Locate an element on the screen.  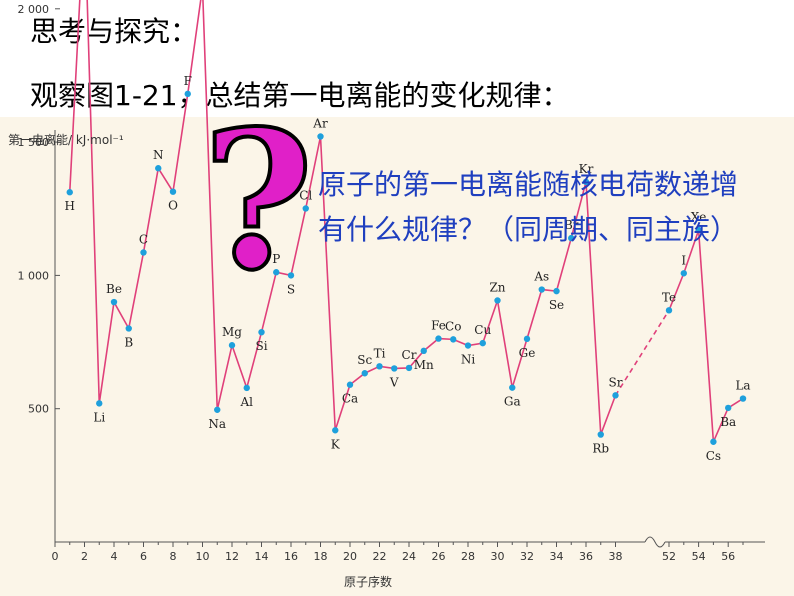
data-point-S is located at coordinates (291, 275).